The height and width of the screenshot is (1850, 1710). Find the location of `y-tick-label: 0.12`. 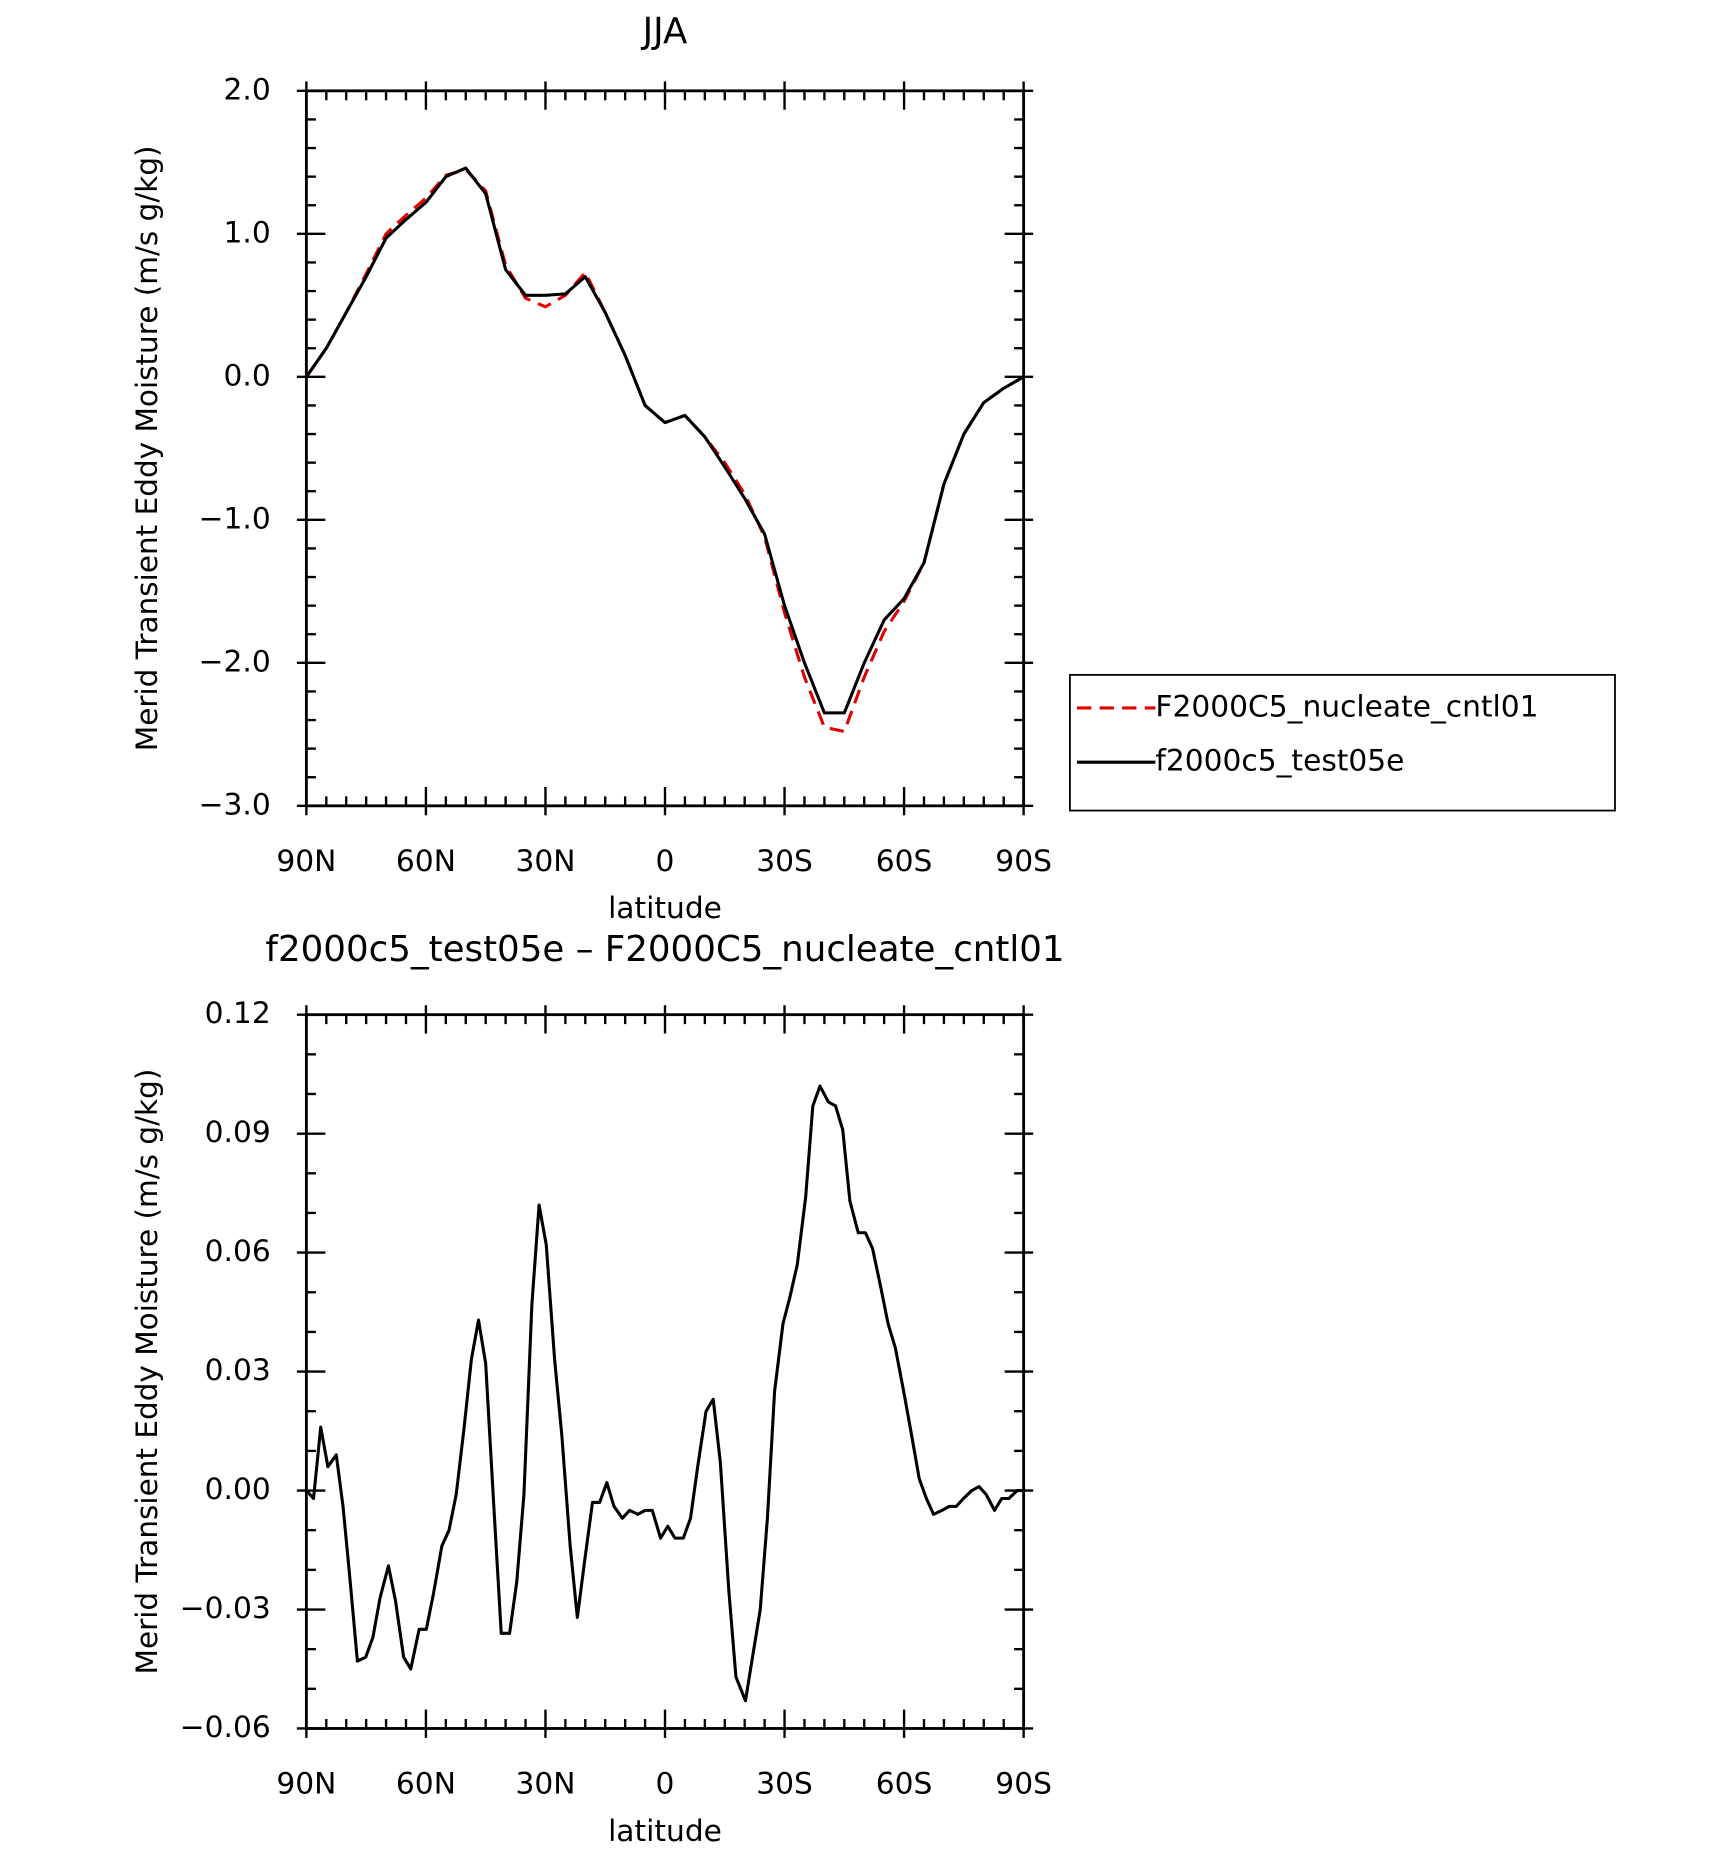

y-tick-label: 0.12 is located at coordinates (238, 1013).